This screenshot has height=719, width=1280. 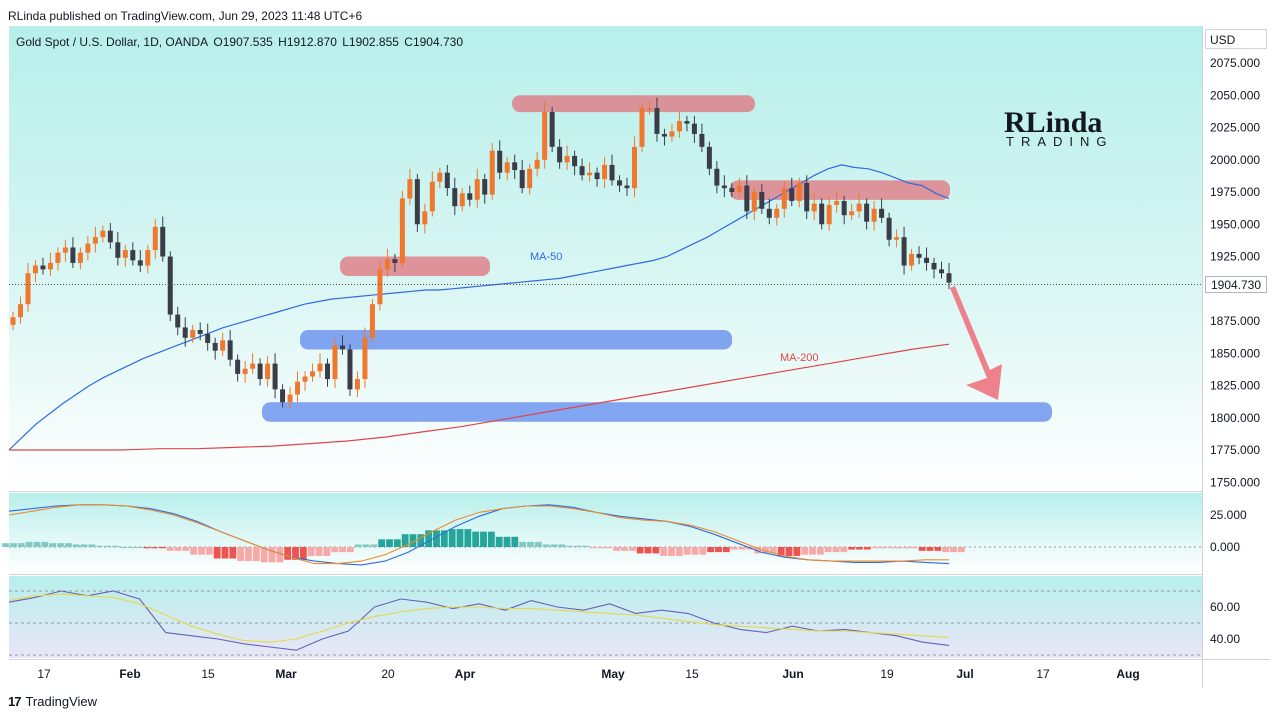 What do you see at coordinates (1235, 353) in the screenshot?
I see `price-tick-label: 1850.000` at bounding box center [1235, 353].